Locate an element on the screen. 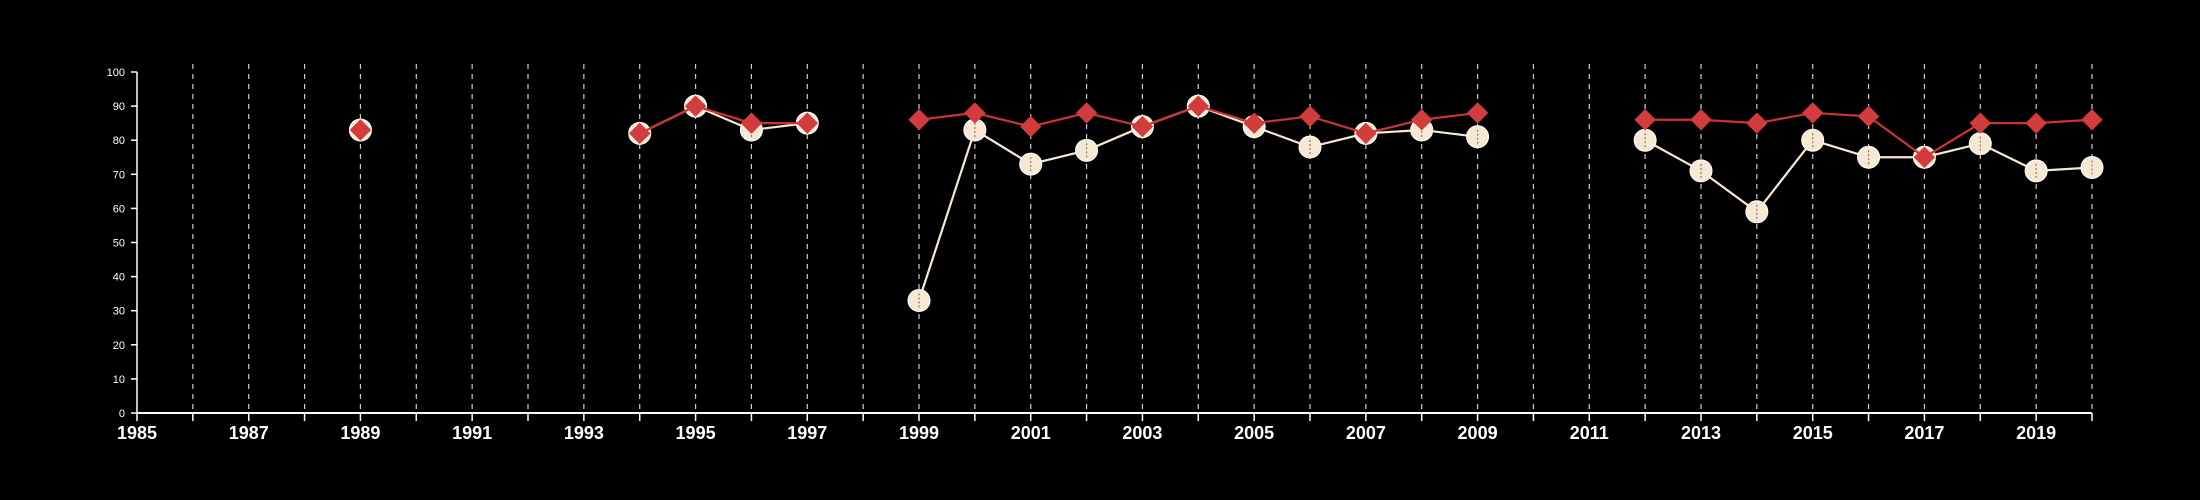 This screenshot has height=500, width=2200. circle-point-2012 is located at coordinates (1645, 140).